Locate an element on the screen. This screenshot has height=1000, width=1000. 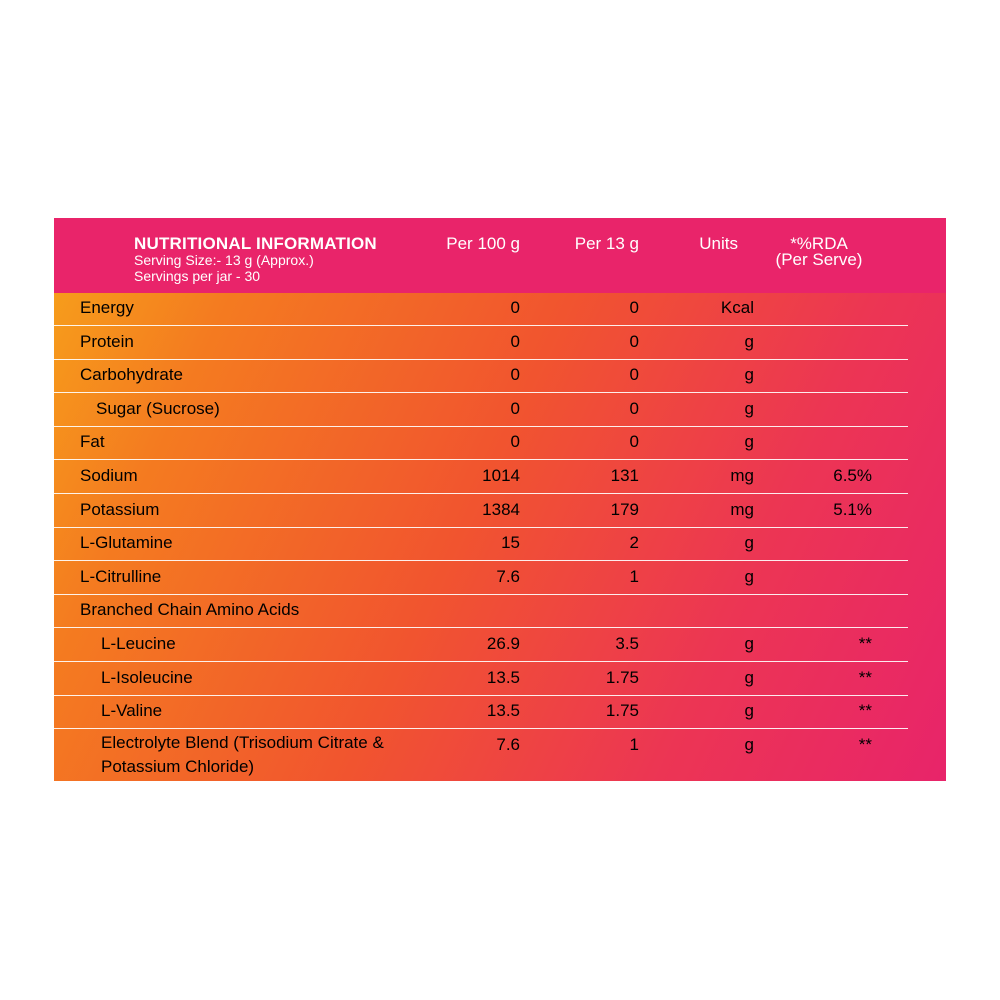
nutrient-name: Sodium is located at coordinates (109, 475).